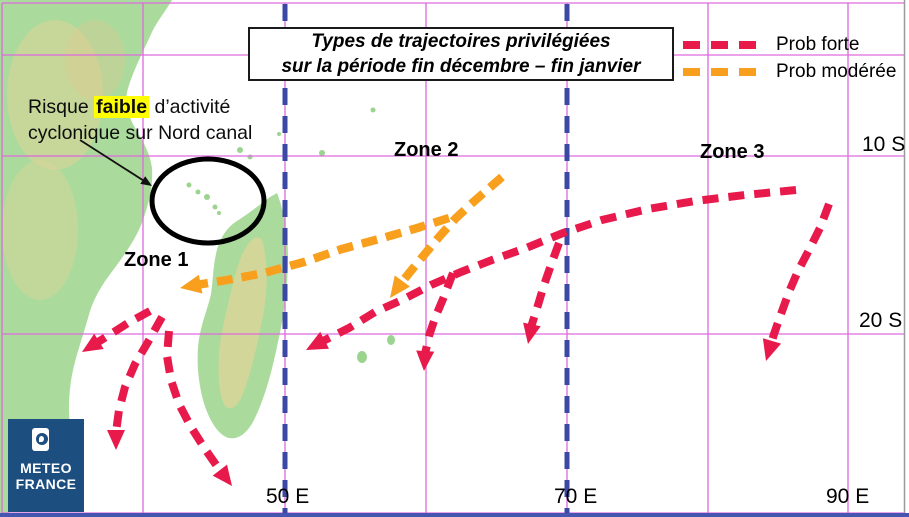  I want to click on logo-text-france: FRANCE, so click(46, 484).